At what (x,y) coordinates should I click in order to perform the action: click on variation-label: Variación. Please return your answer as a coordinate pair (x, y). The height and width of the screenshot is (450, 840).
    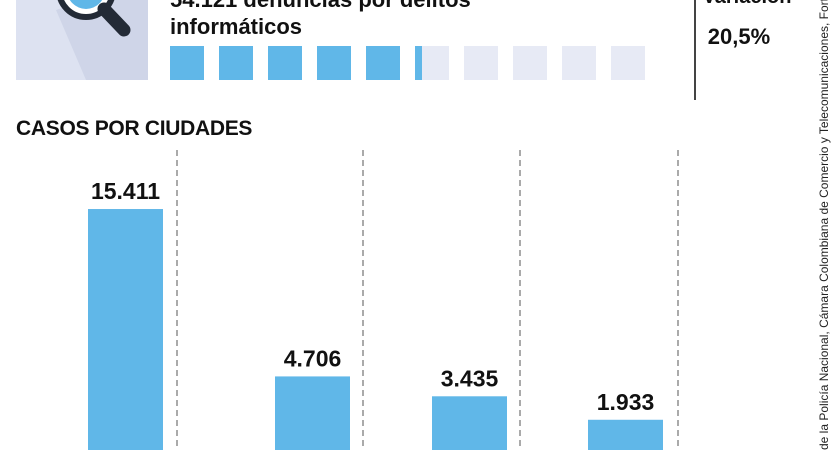
    Looking at the image, I should click on (747, 4).